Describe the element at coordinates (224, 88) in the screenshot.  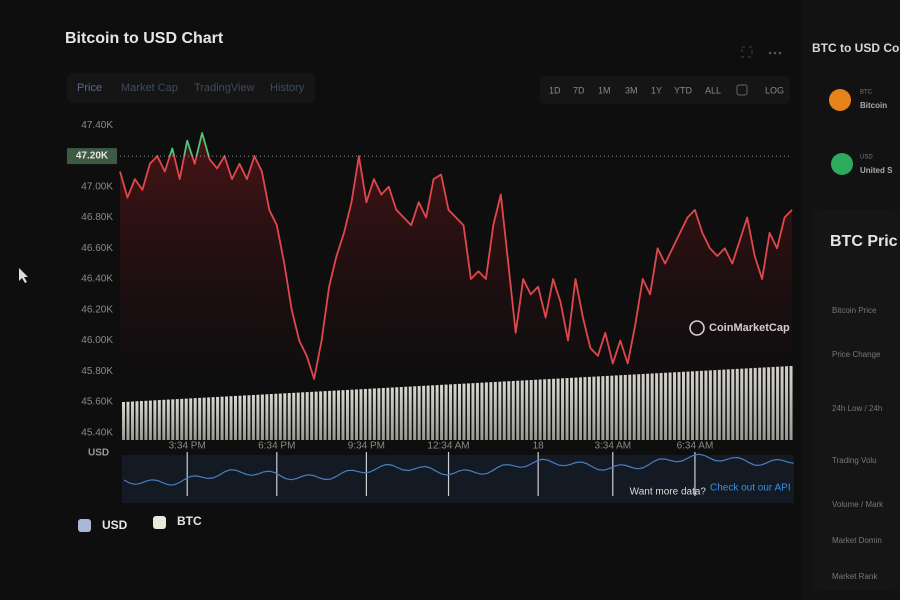
I see `tab: TradingView` at that location.